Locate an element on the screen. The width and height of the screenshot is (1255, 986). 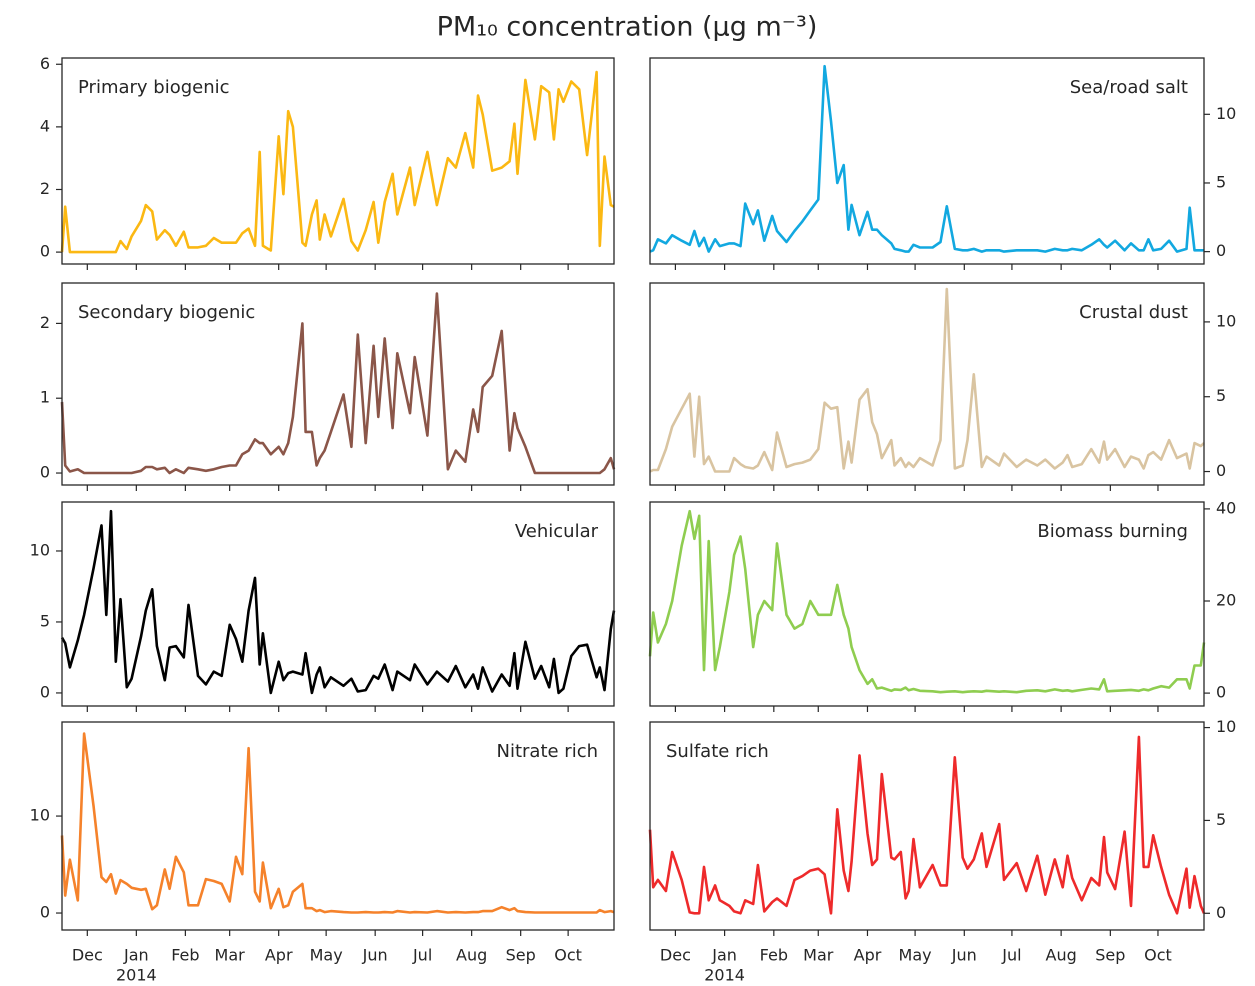
panel-label: Biomass burning is located at coordinates (1112, 531).